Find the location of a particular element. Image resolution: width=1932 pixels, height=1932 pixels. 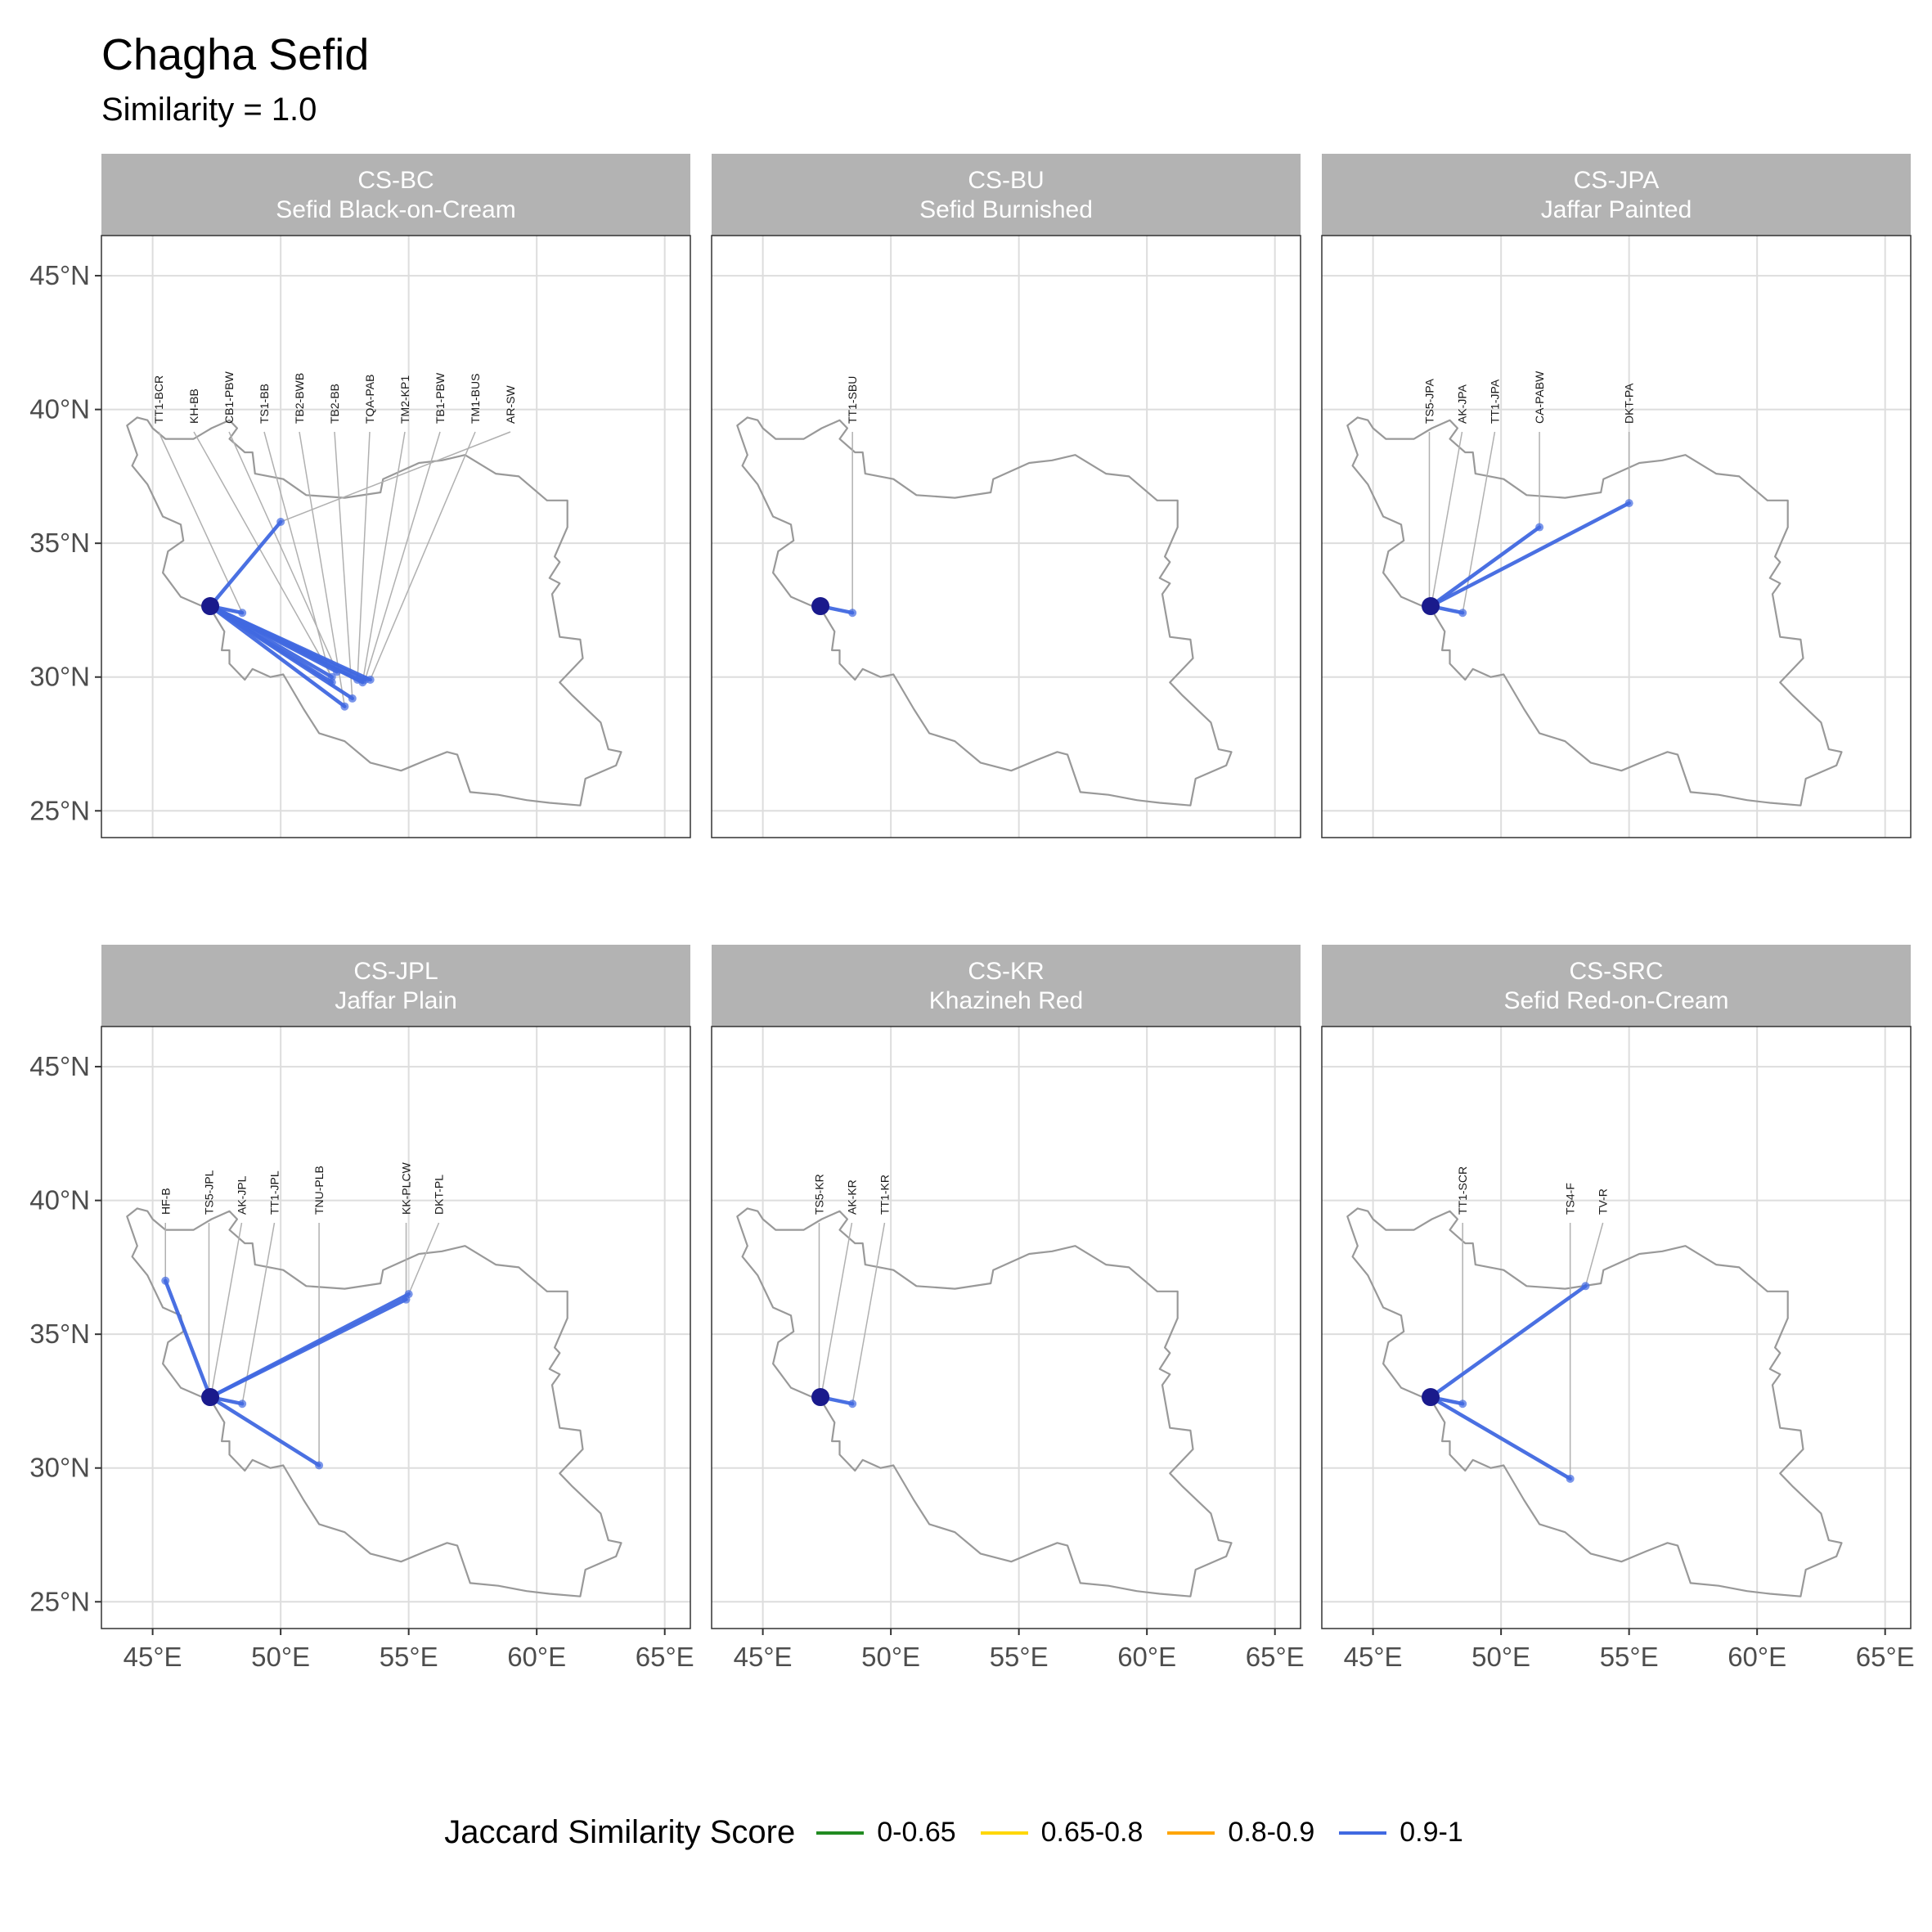

site-label: TS4-F is located at coordinates (1571, 1199).